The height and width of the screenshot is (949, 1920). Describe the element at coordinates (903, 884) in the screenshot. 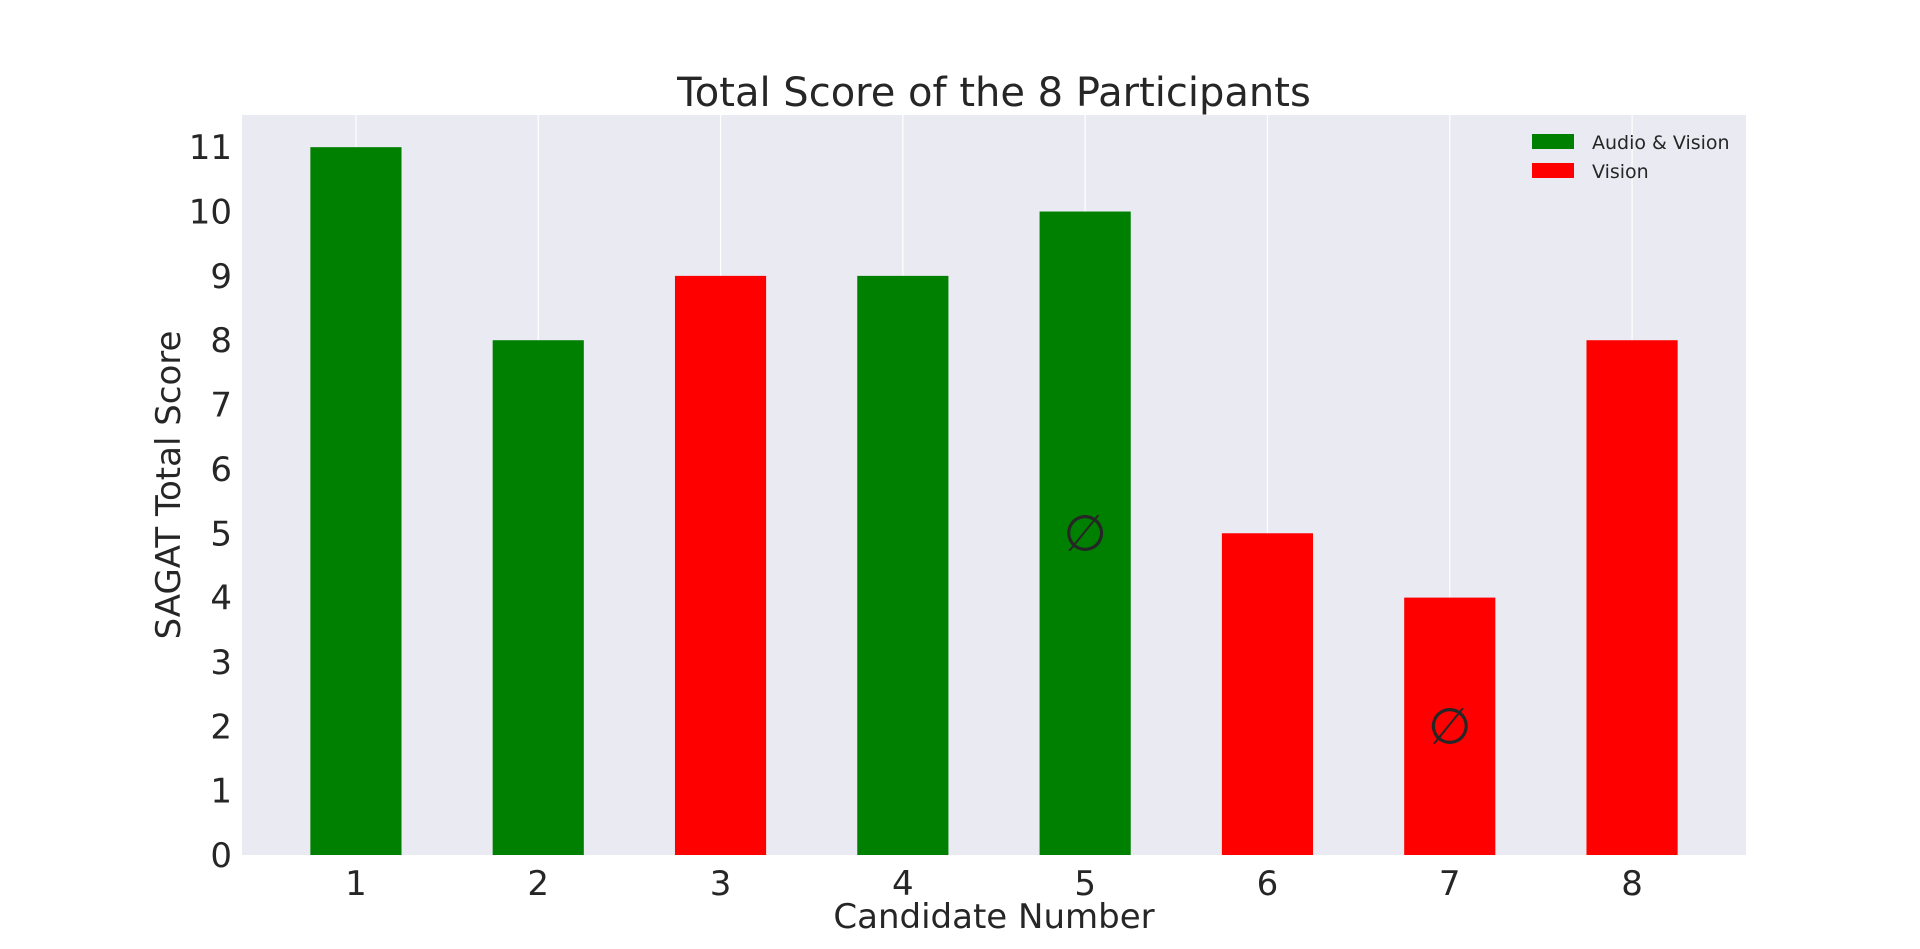

I see `x-tick-label: 4` at that location.